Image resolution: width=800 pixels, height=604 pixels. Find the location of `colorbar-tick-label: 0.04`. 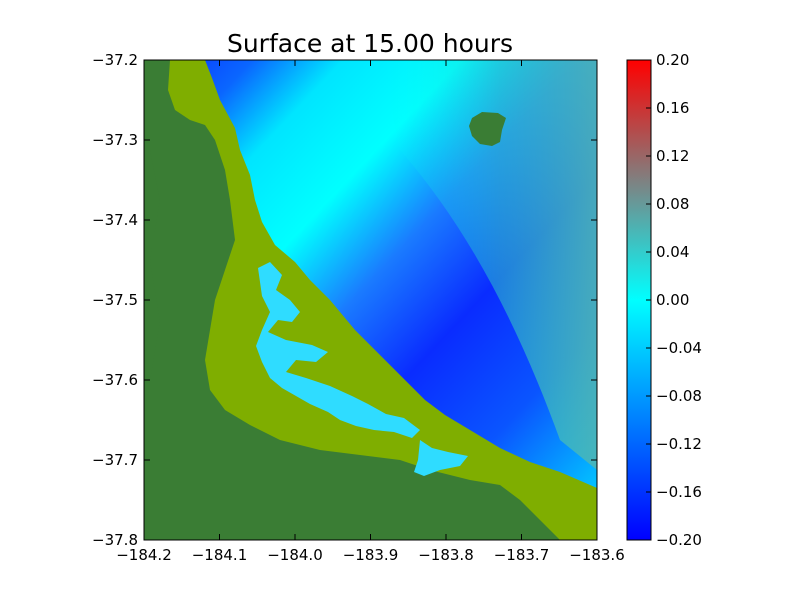

colorbar-tick-label: 0.04 is located at coordinates (672, 252).